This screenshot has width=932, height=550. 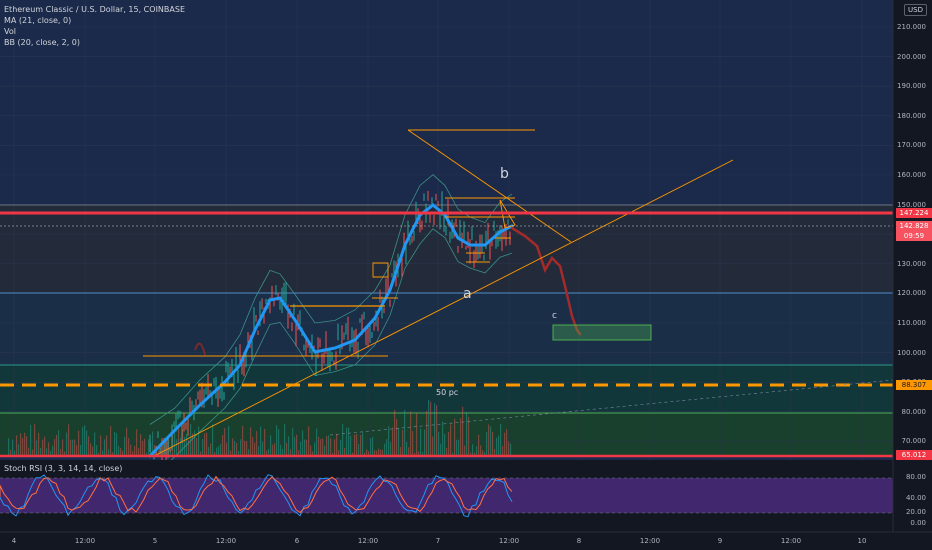 I want to click on target-zone-box, so click(x=602, y=332).